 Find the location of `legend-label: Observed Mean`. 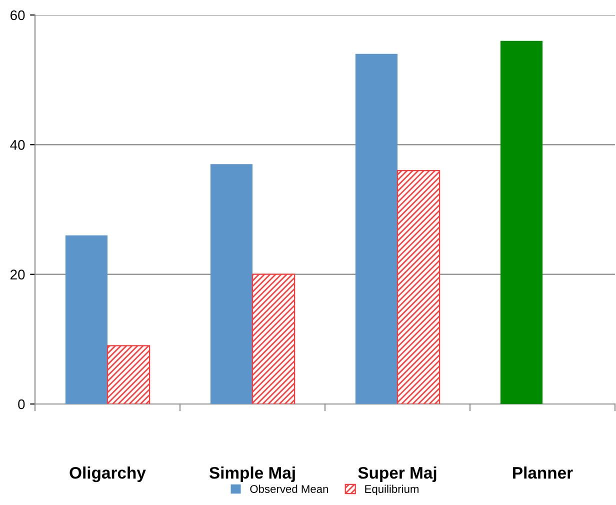

legend-label: Observed Mean is located at coordinates (289, 488).